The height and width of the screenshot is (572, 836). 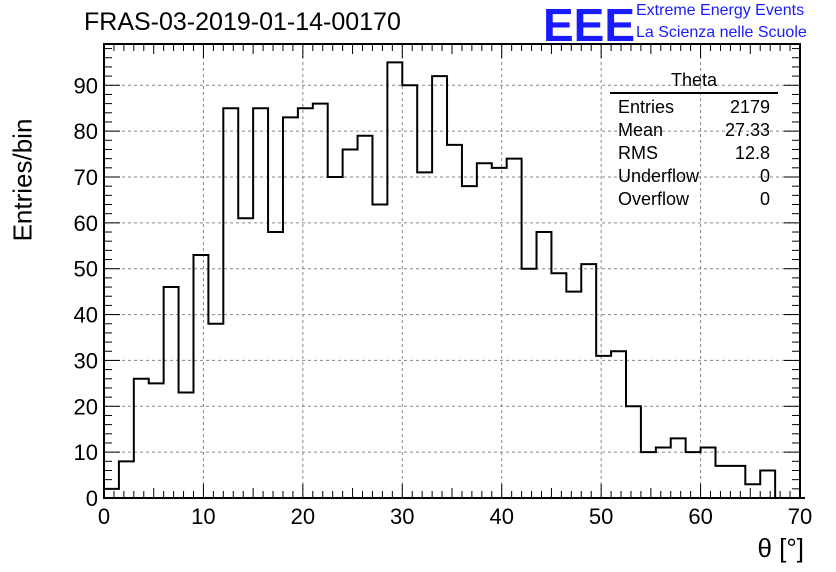 I want to click on stats-row: Mean 27.33, so click(x=694, y=130).